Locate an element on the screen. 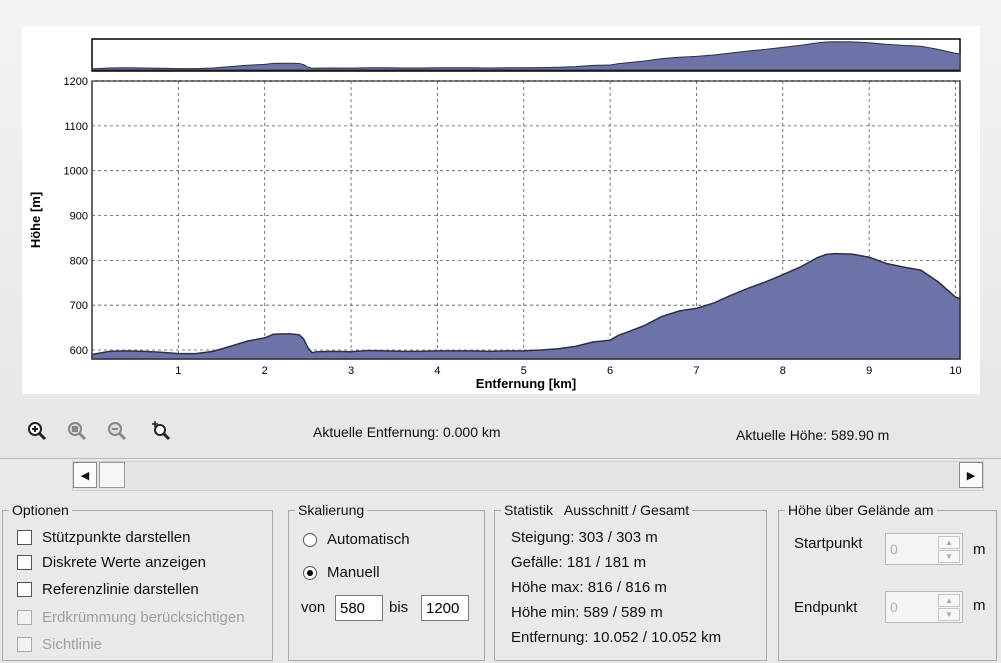 The width and height of the screenshot is (1001, 663). zoom-reset-icon is located at coordinates (161, 431).